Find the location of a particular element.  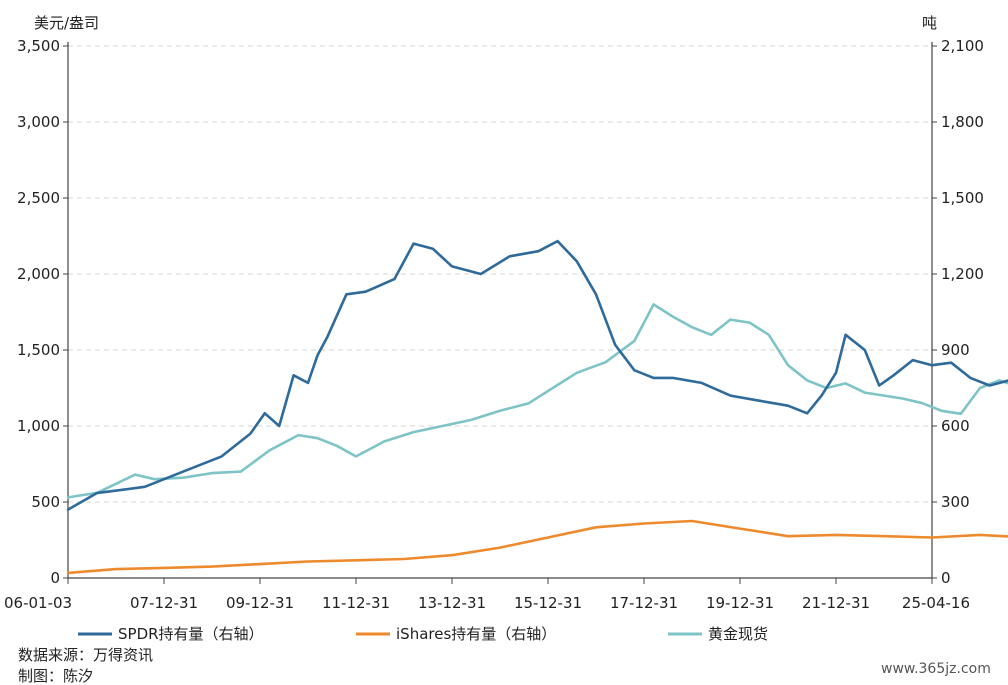

x-tick-label: 13-12-31 is located at coordinates (452, 603).